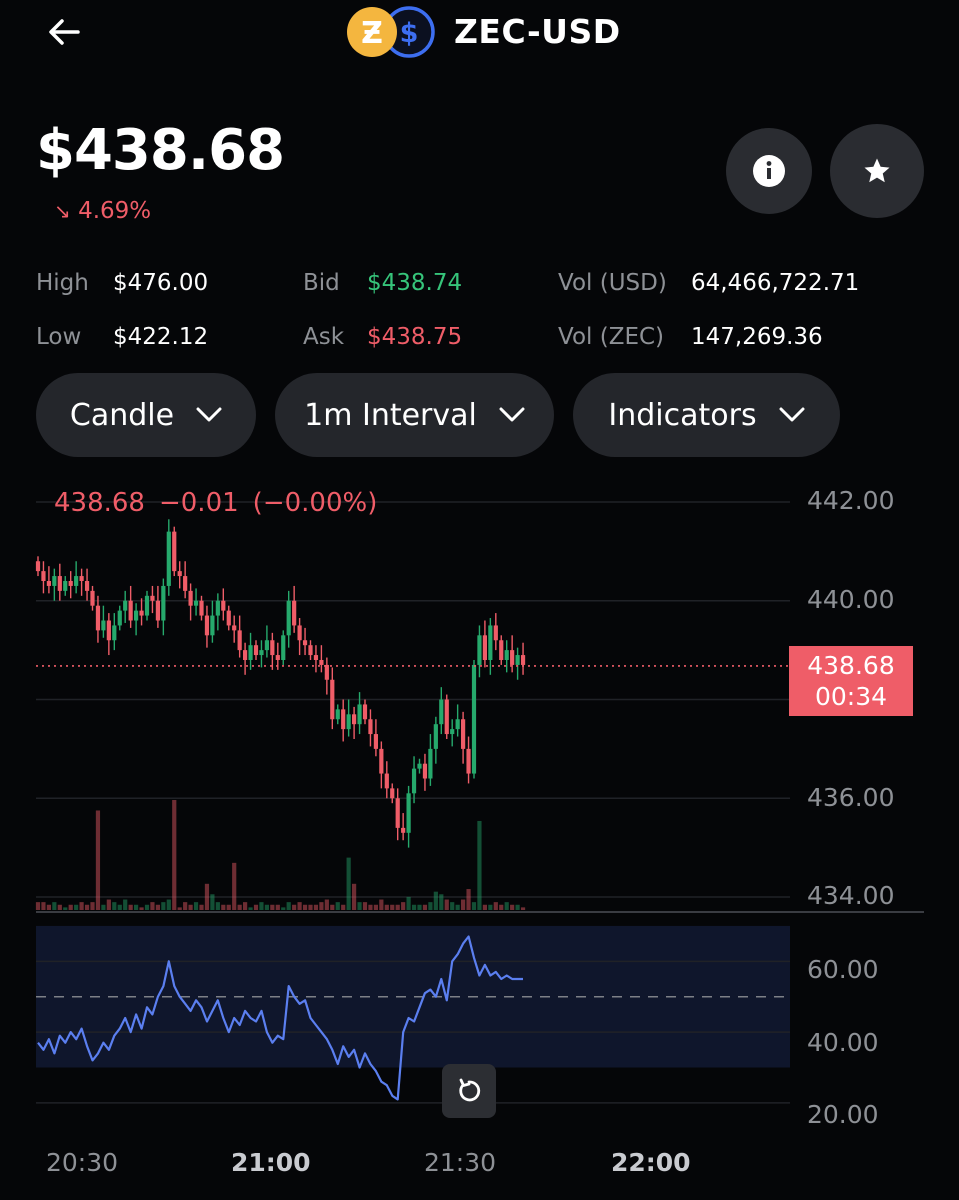 The width and height of the screenshot is (959, 1200). Describe the element at coordinates (198, 503) in the screenshot. I see `ohlc-change: −0.01` at that location.